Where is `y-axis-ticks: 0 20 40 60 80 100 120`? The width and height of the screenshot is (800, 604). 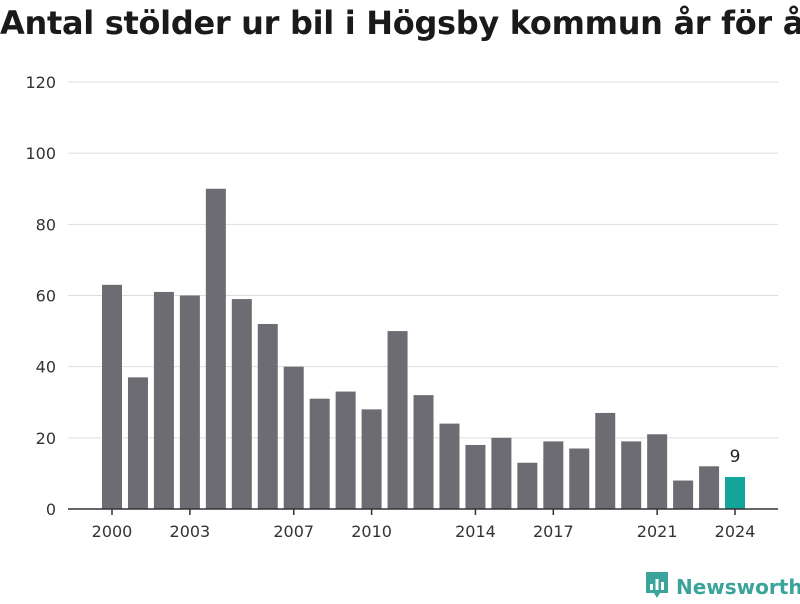
y-axis-ticks: 0 20 40 60 80 100 120 is located at coordinates (40, 296).